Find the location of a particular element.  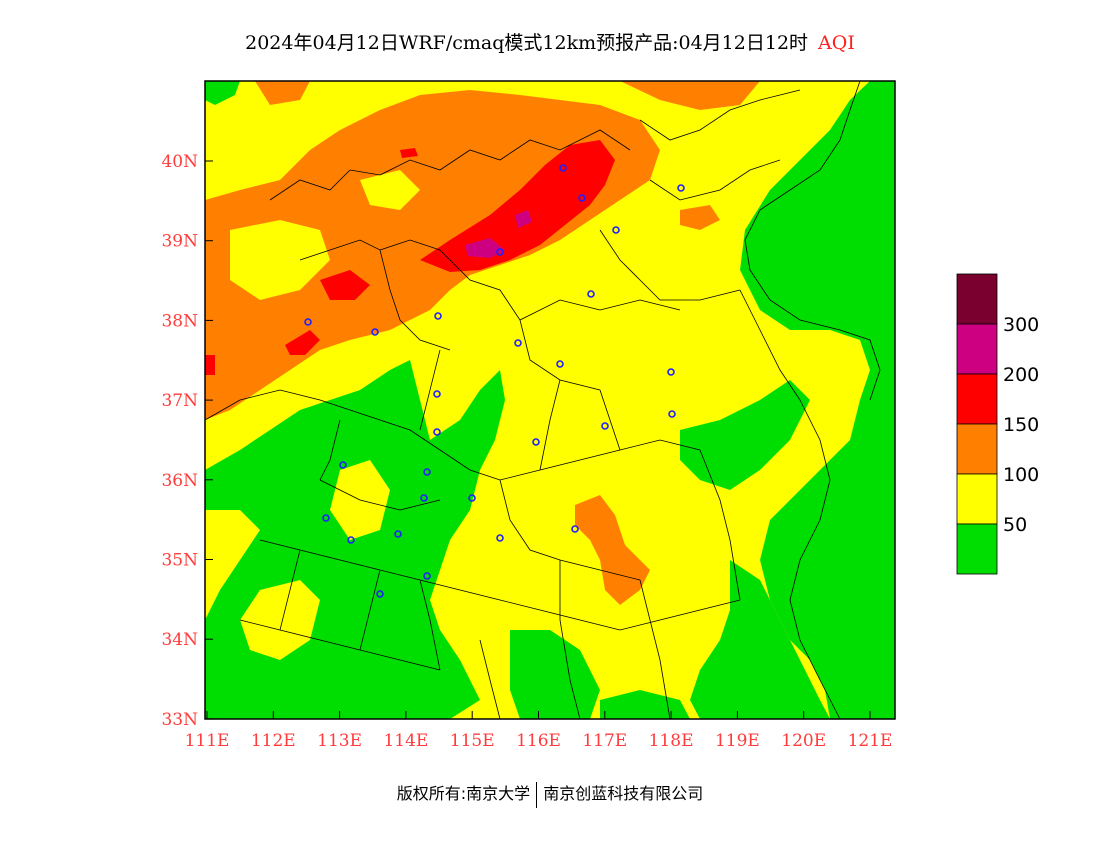

region-unhealthy-dot is located at coordinates (409, 153).